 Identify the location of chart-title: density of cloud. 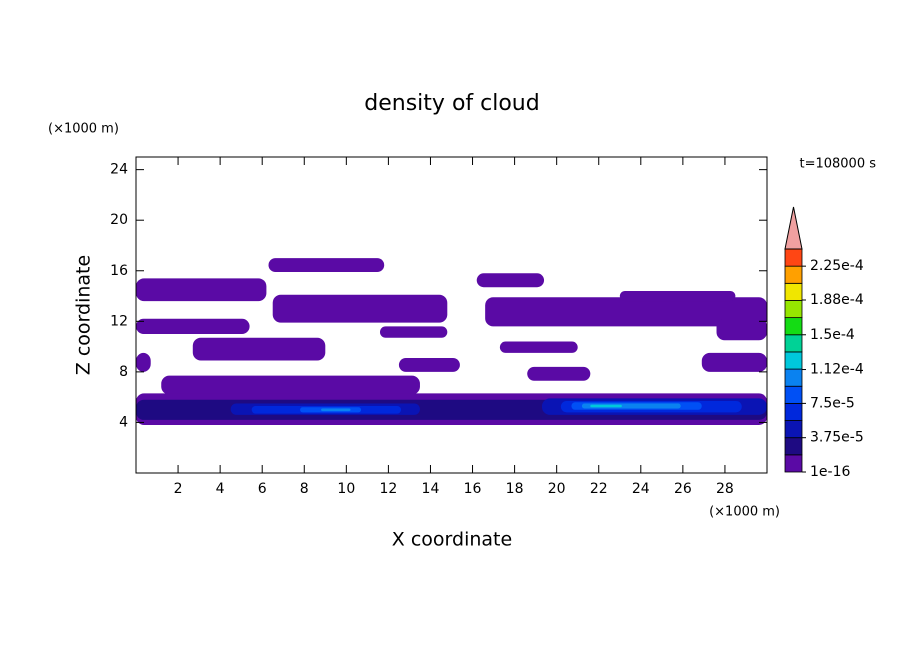
(451, 103).